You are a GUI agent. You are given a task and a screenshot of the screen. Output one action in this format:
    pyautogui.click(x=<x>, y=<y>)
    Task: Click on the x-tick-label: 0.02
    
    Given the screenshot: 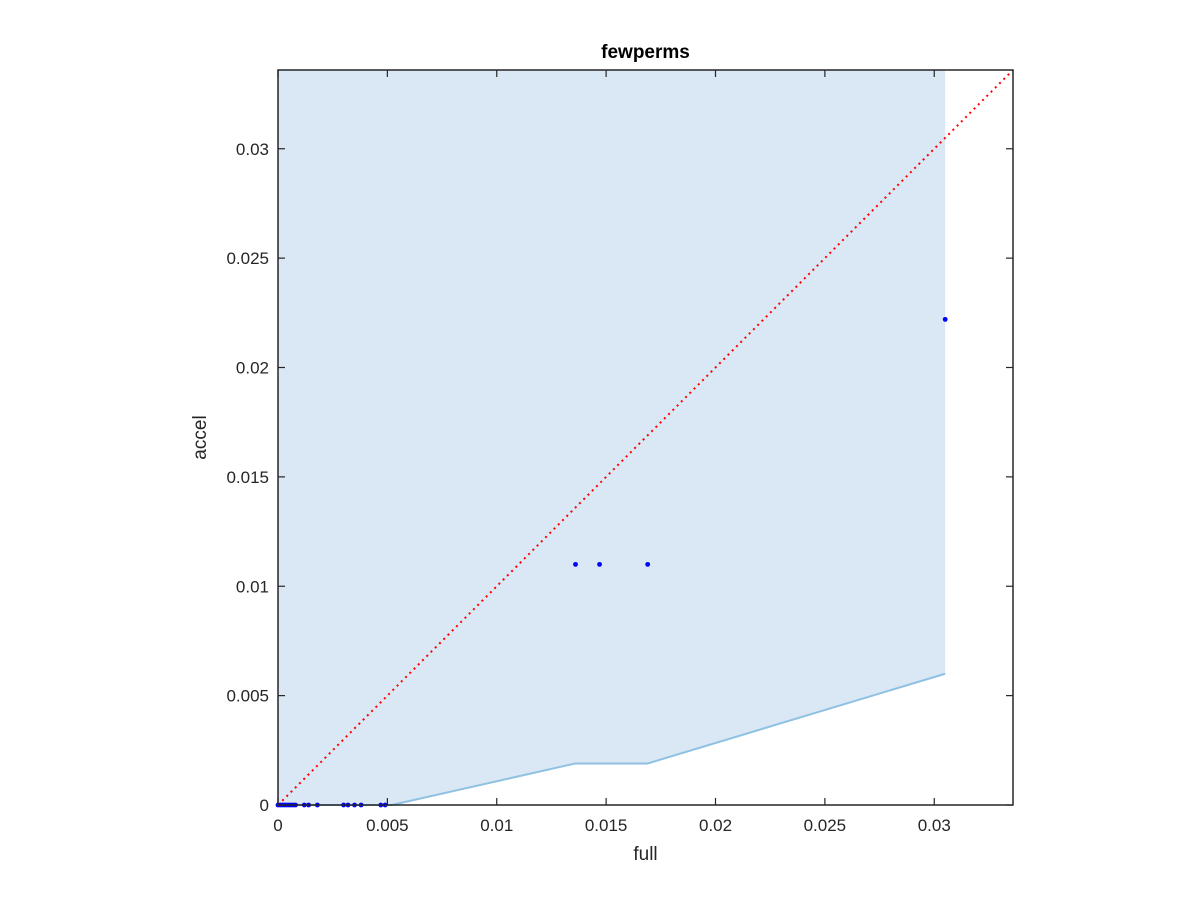 What is the action you would take?
    pyautogui.click(x=715, y=825)
    